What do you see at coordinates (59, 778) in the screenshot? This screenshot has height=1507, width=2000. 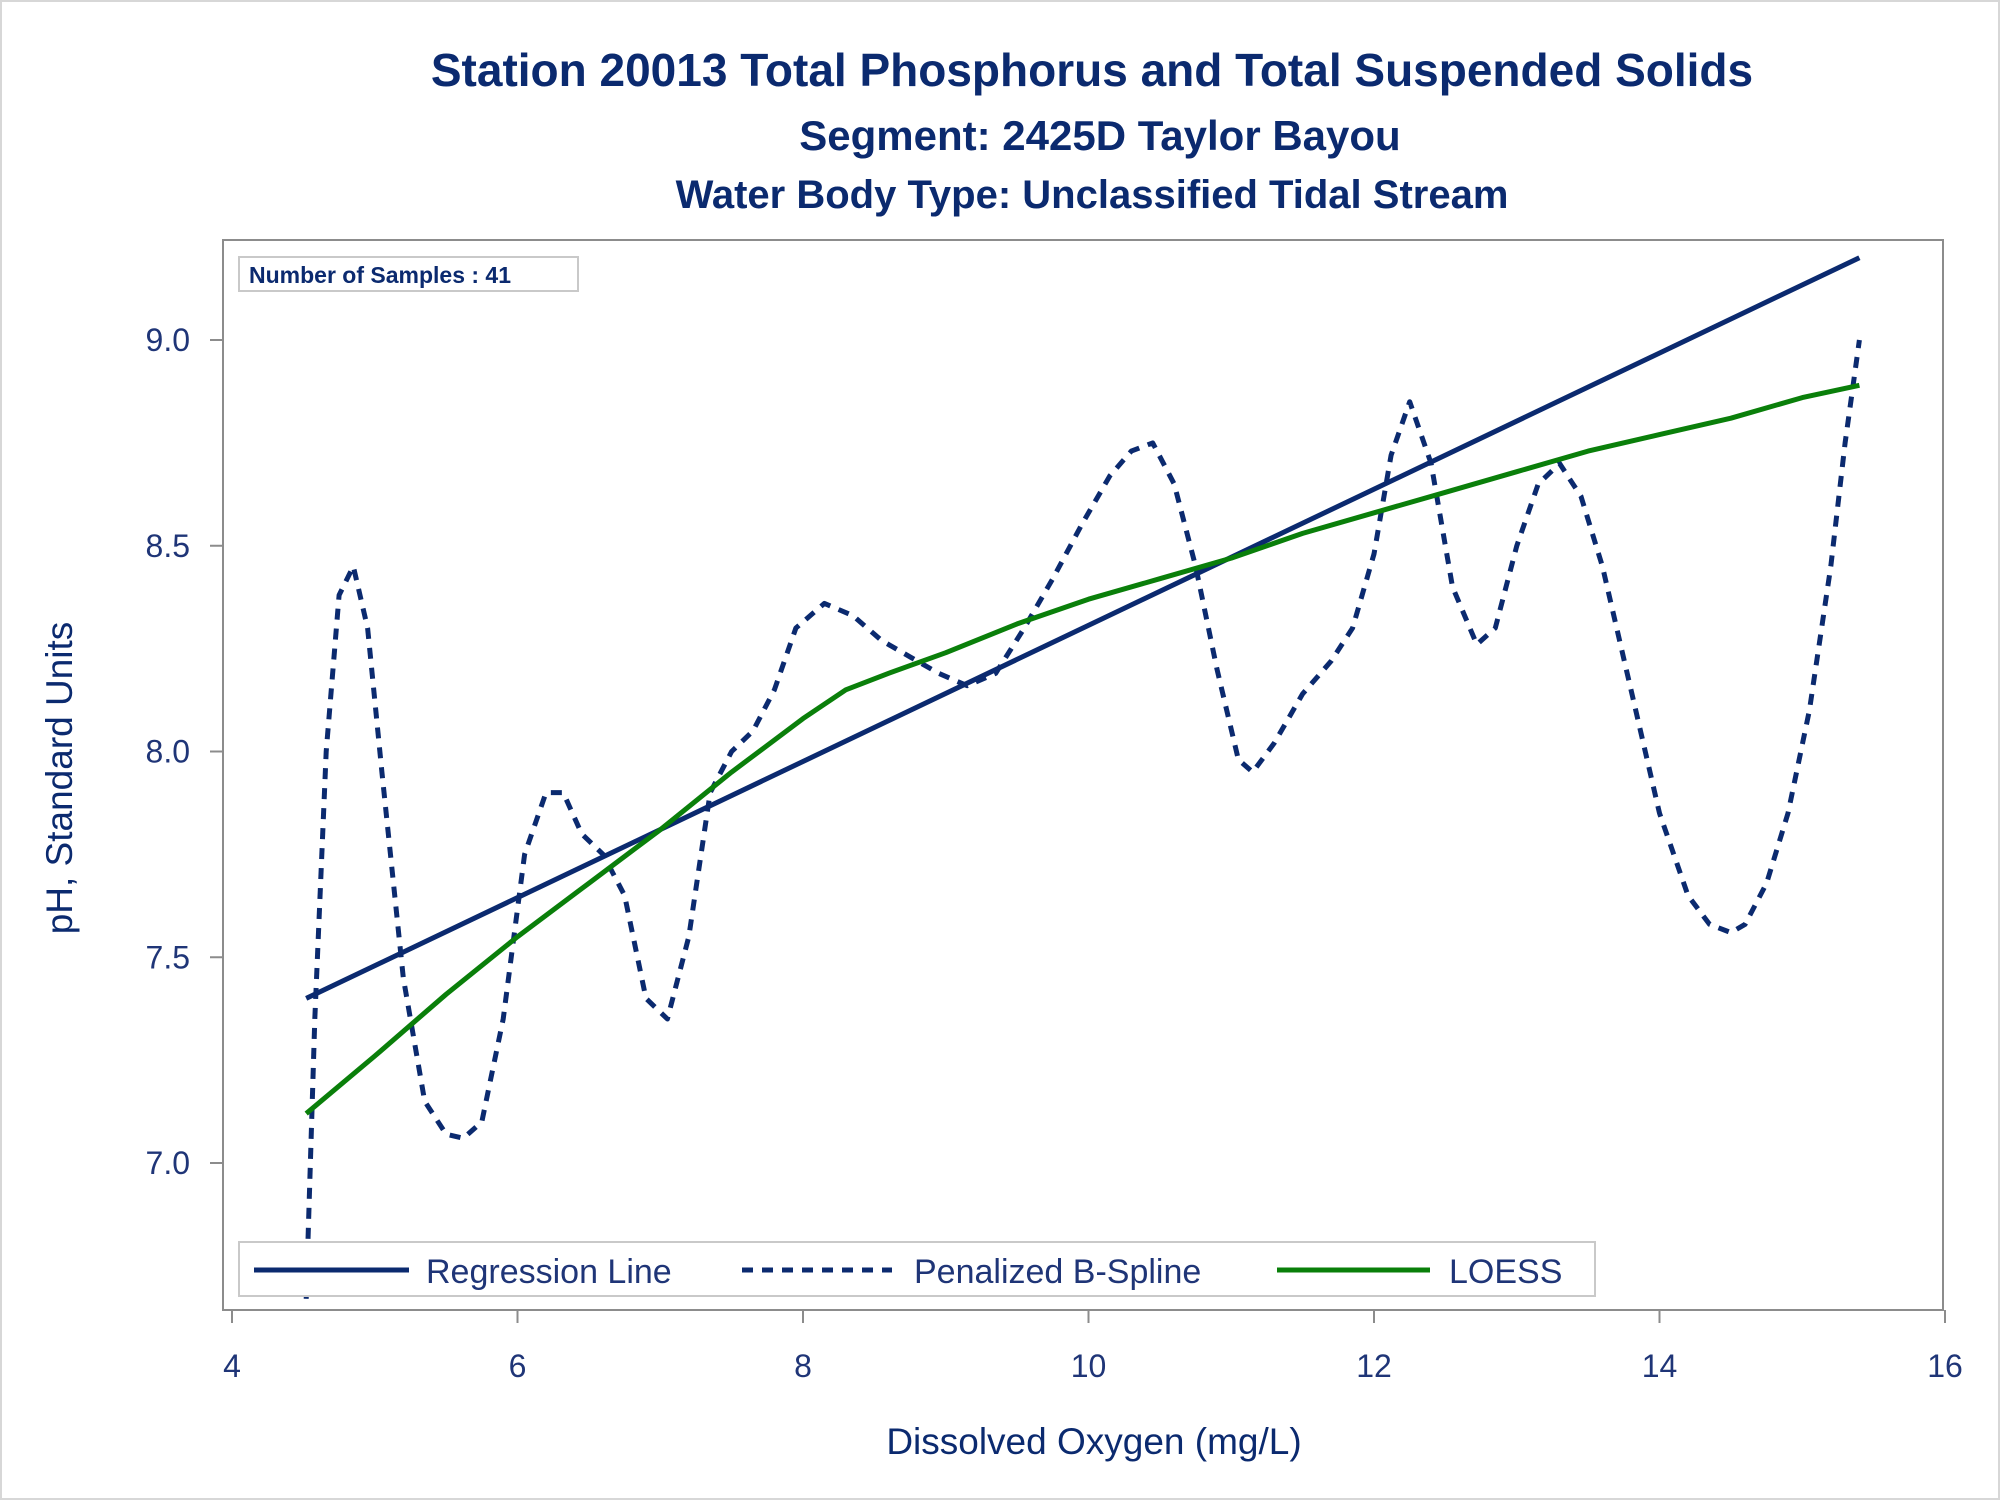 I see `y-axis-label: pH, Standard Units` at bounding box center [59, 778].